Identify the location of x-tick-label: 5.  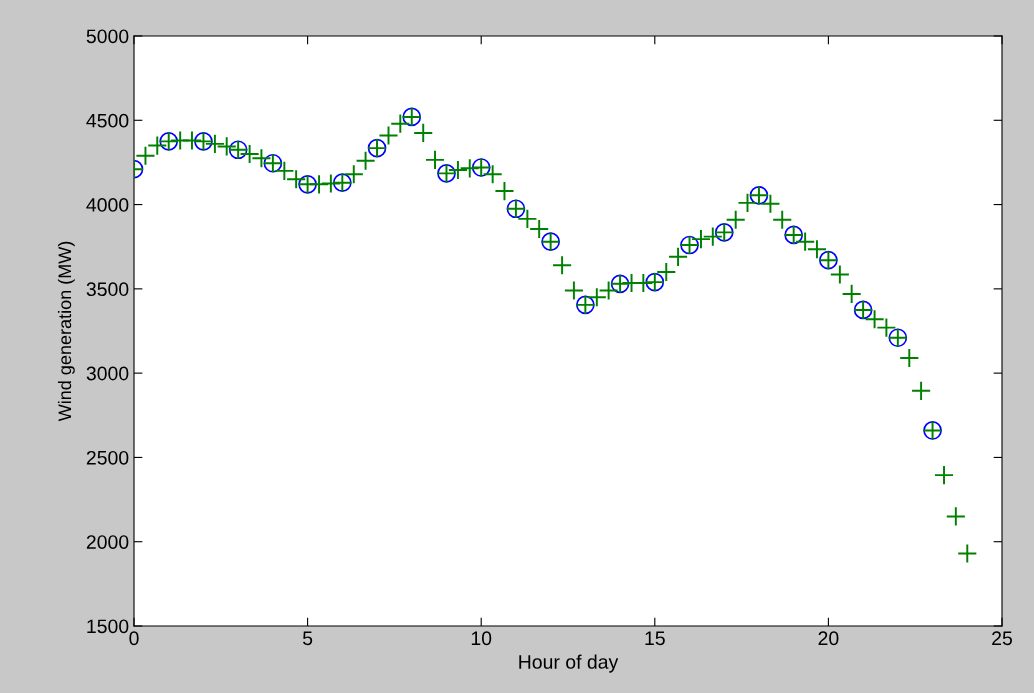
(307, 638).